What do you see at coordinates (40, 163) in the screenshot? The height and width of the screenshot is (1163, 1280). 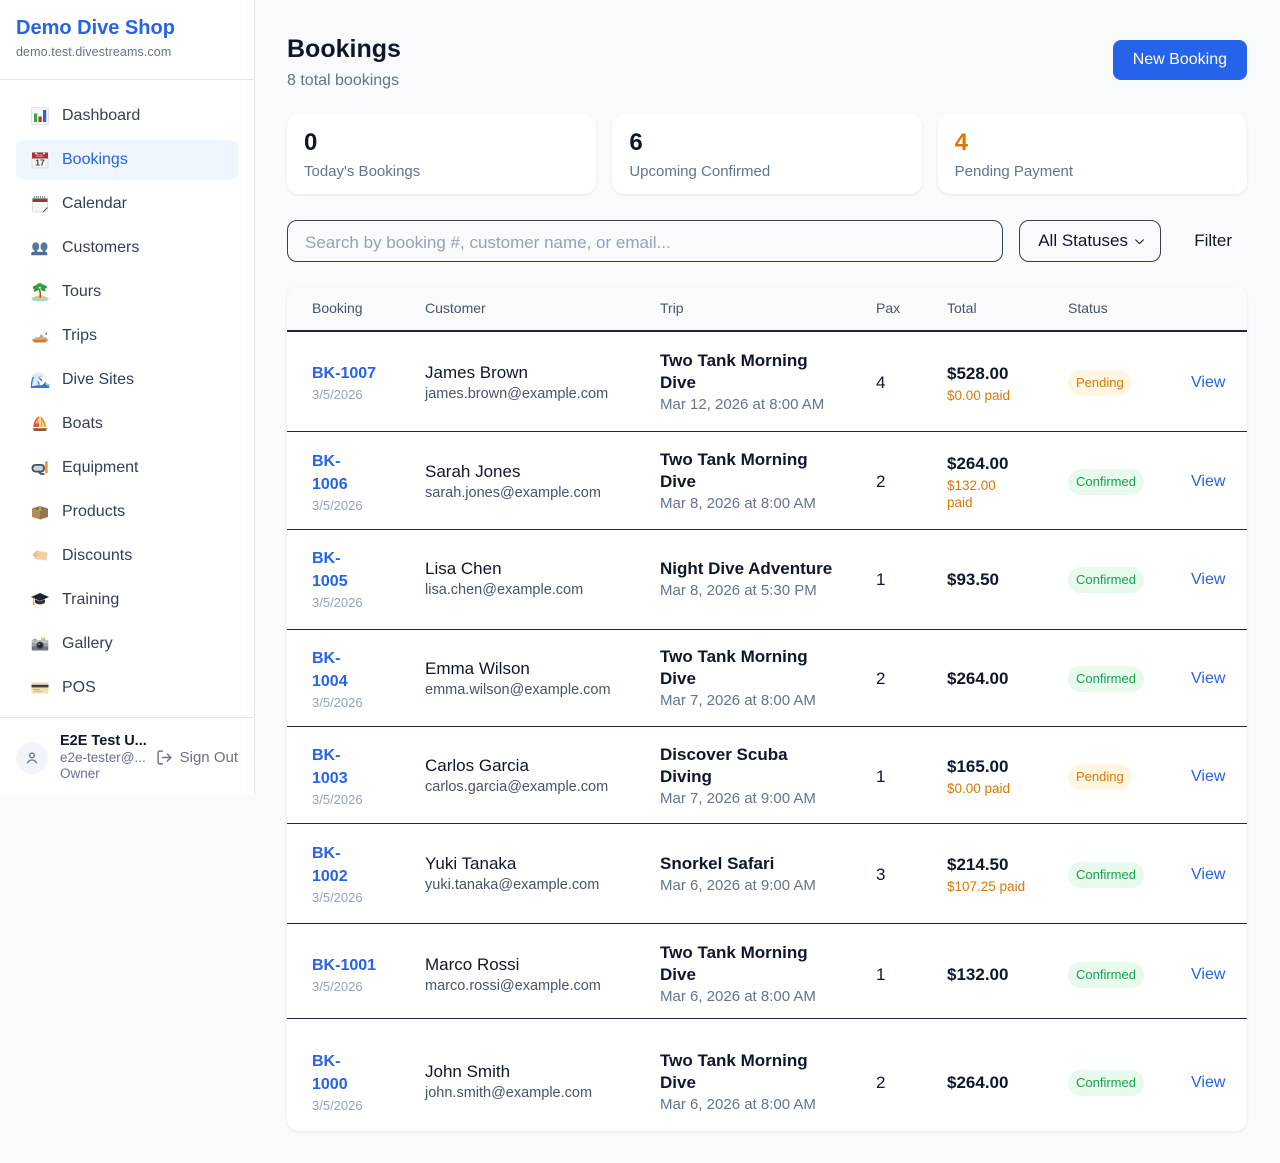 I see `svg-text: 17` at bounding box center [40, 163].